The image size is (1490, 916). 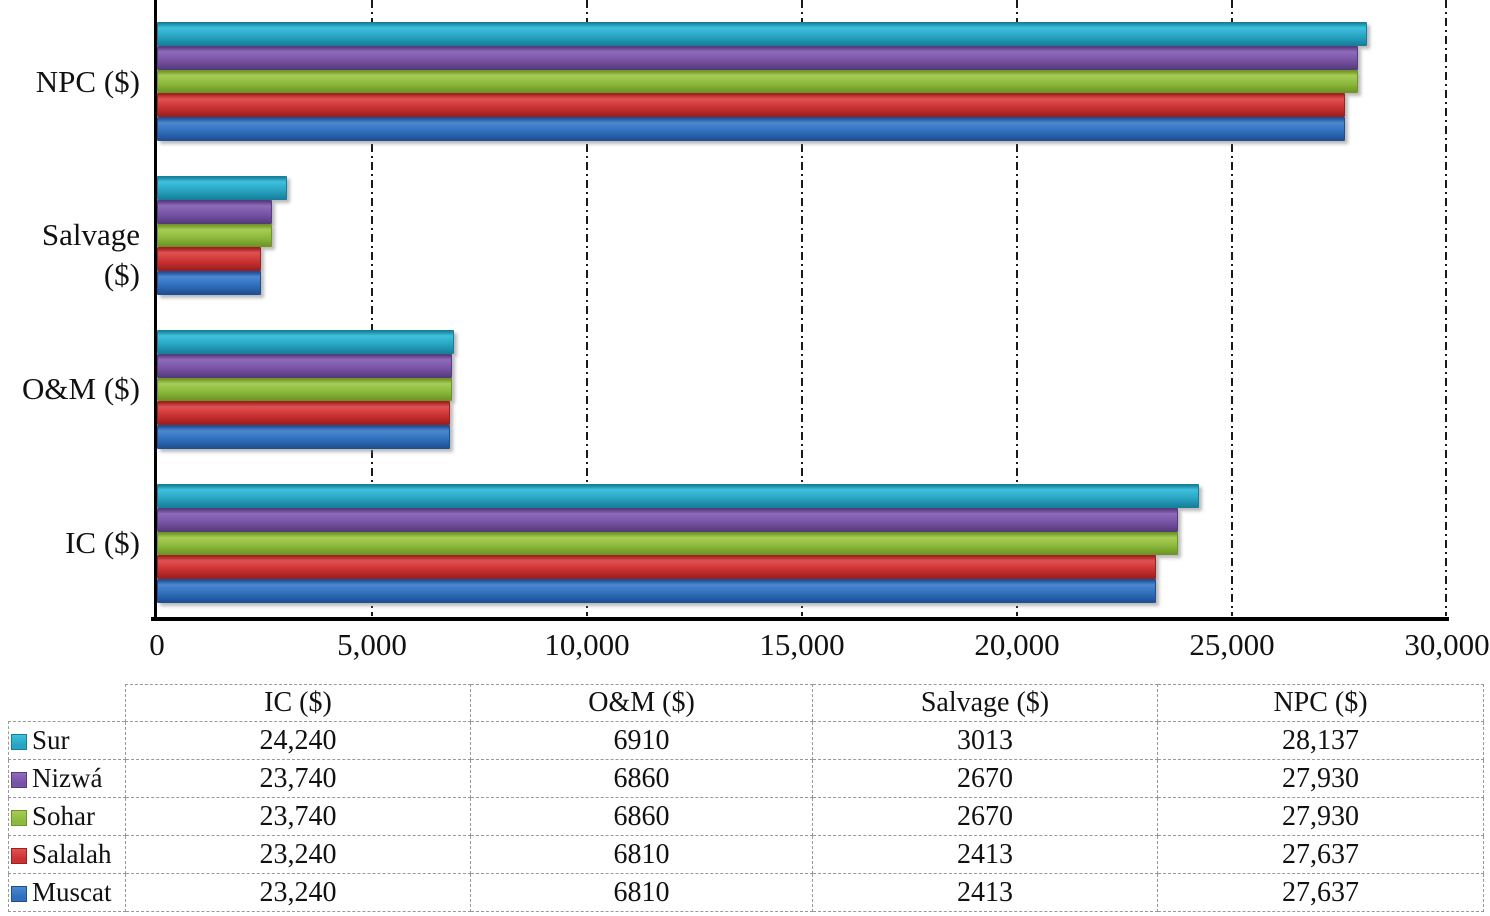 I want to click on table-cell: 6910, so click(x=641, y=740).